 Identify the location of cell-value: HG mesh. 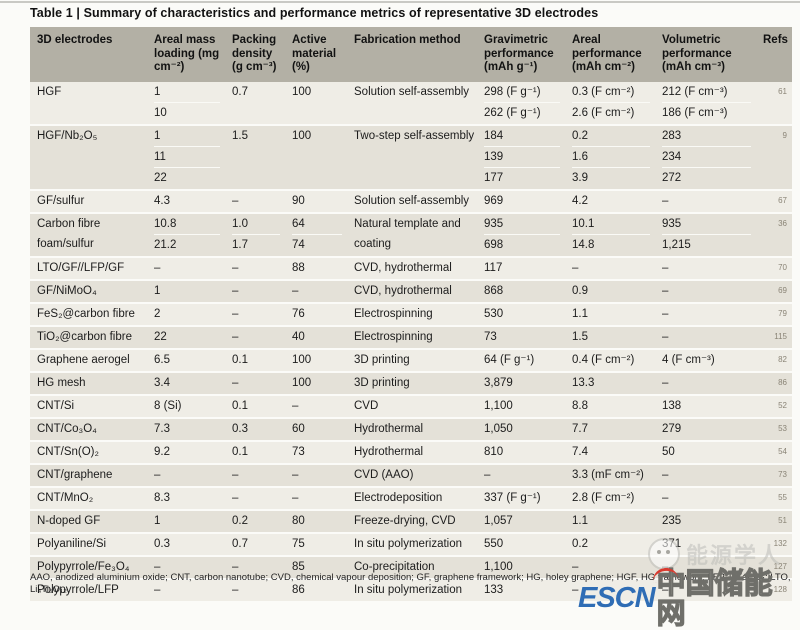
(61, 382).